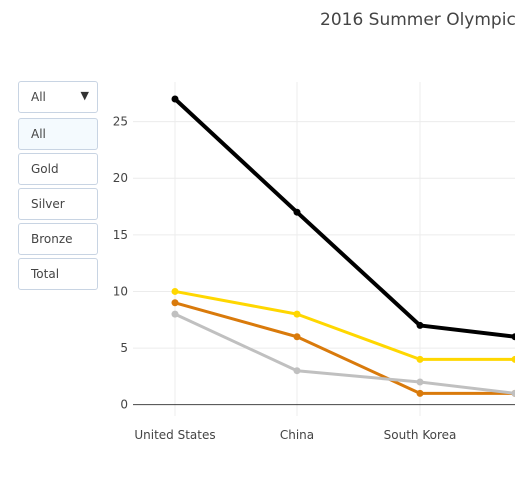 The image size is (515, 477). I want to click on x-tick-label: United States, so click(174, 435).